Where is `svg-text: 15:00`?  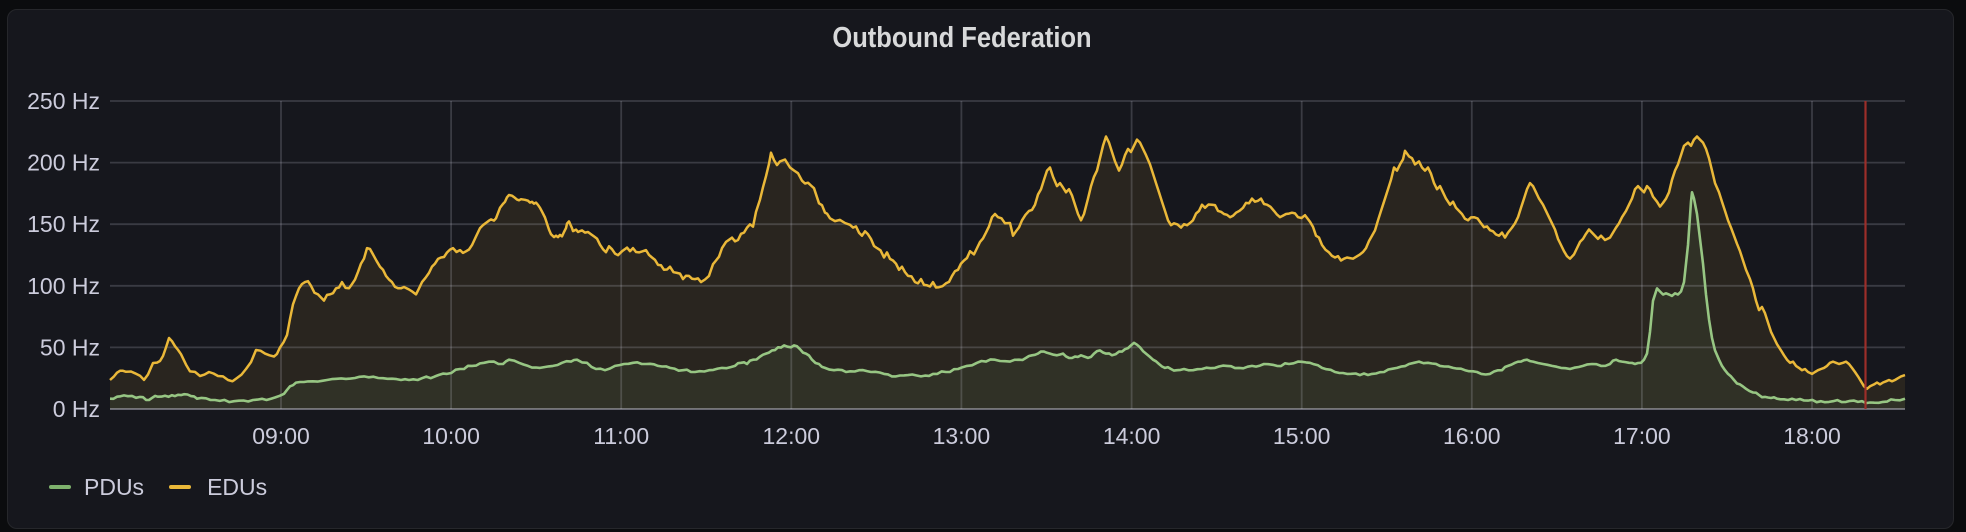 svg-text: 15:00 is located at coordinates (1302, 436).